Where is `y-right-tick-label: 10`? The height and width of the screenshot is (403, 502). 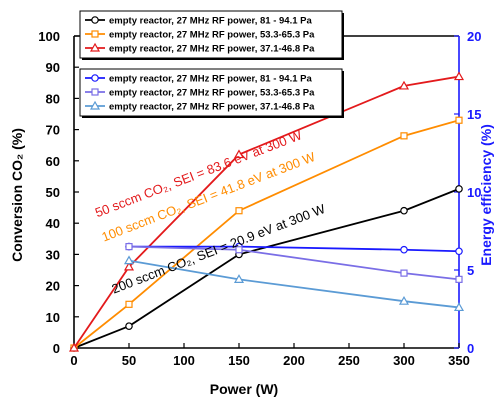
y-right-tick-label: 10 is located at coordinates (474, 192).